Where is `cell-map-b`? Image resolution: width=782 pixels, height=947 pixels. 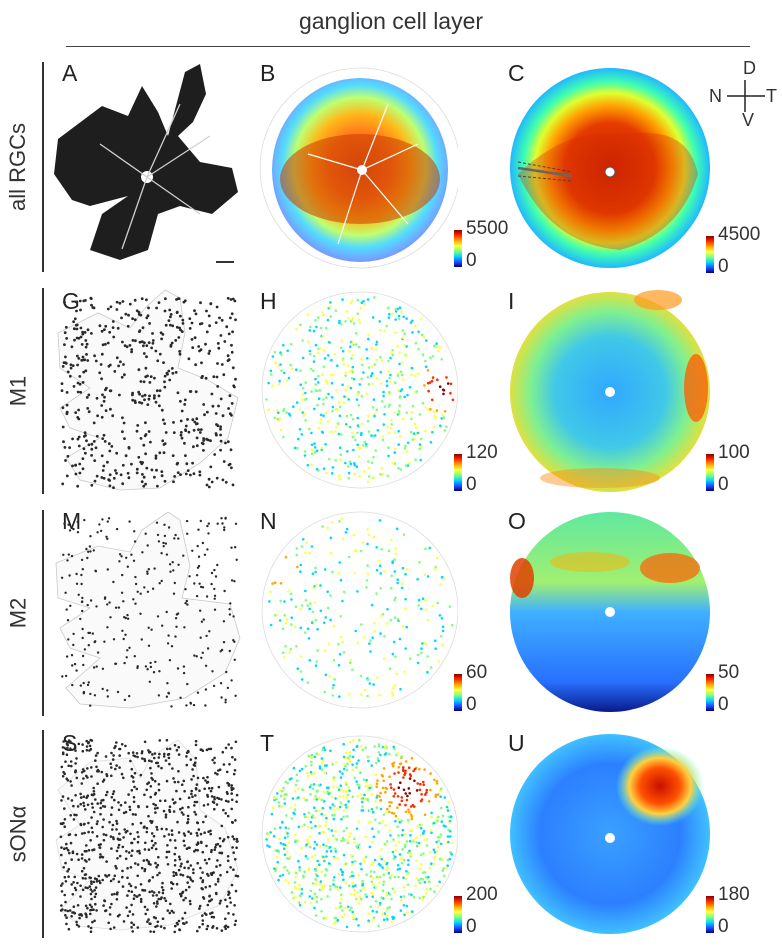
cell-map-b is located at coordinates (358, 168).